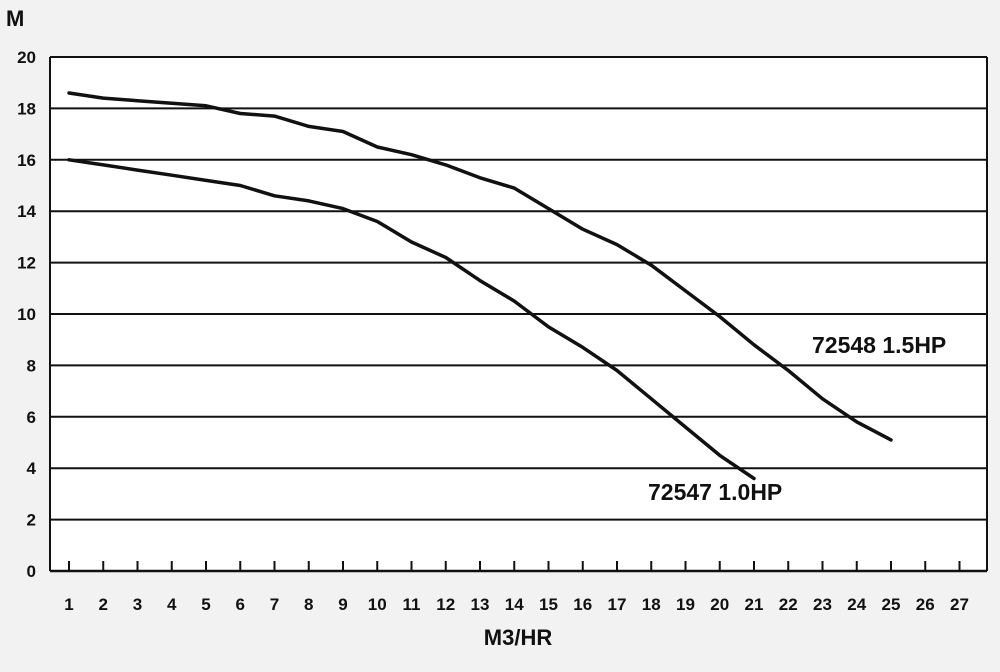  Describe the element at coordinates (788, 604) in the screenshot. I see `x-tick-label: 22` at that location.